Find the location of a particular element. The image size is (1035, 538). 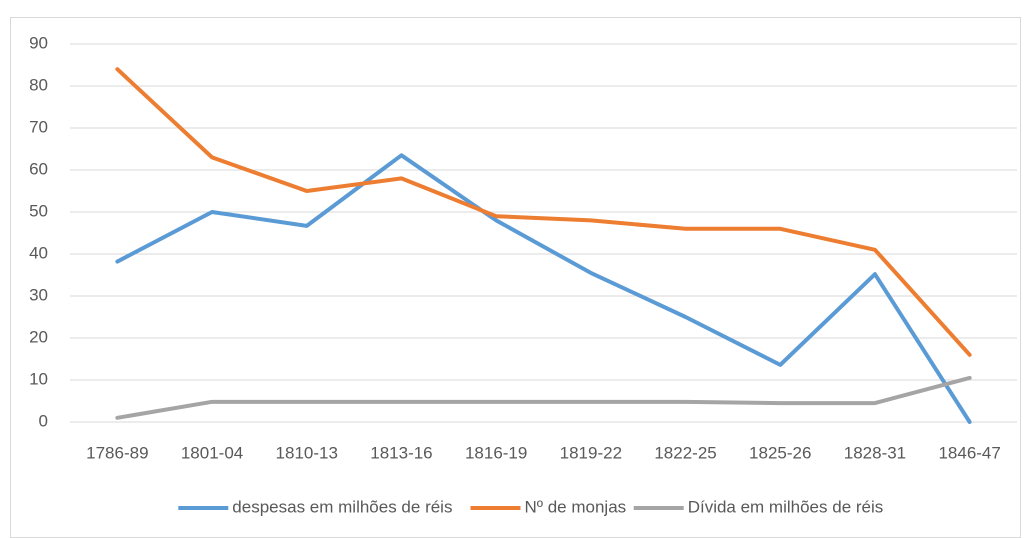

legend-label: despesas em milhões de réis is located at coordinates (342, 506).